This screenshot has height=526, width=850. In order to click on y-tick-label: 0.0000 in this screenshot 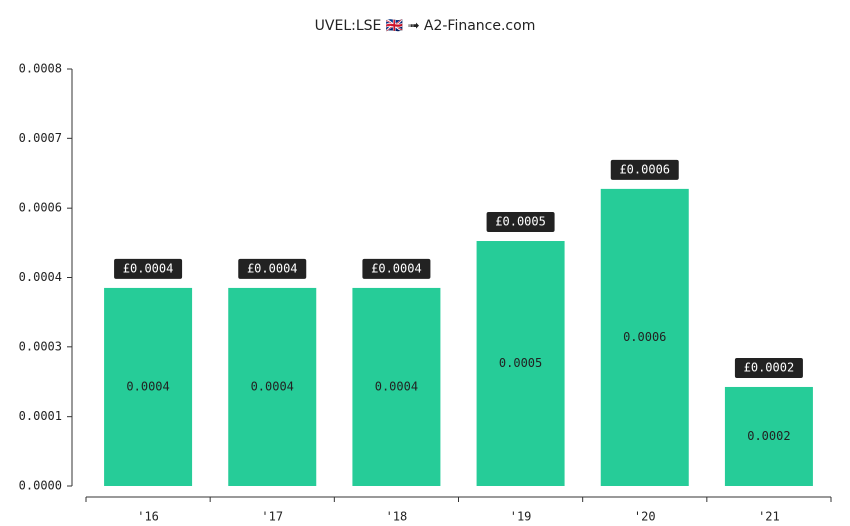, I will do `click(40, 486)`.